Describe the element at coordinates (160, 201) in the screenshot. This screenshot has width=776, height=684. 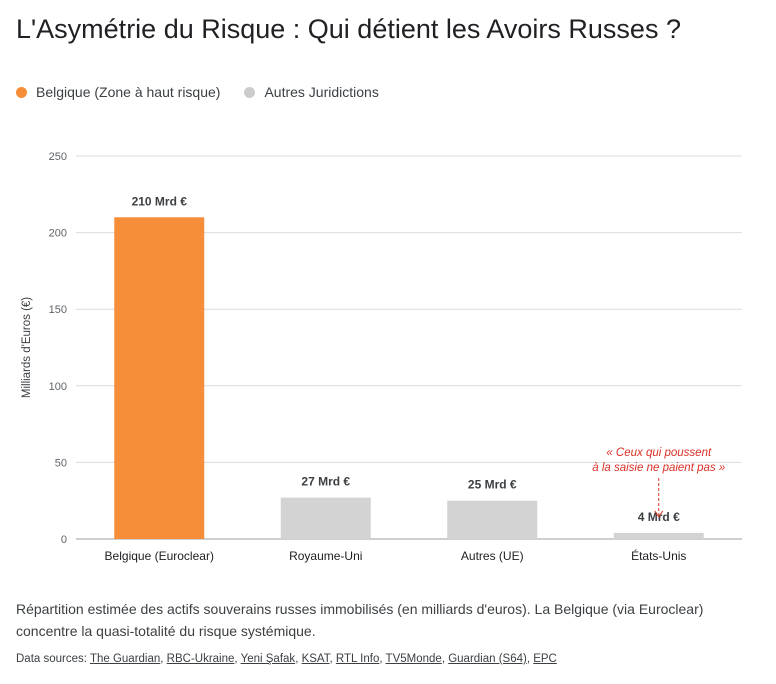
I see `data-label: 210 Mrd €` at that location.